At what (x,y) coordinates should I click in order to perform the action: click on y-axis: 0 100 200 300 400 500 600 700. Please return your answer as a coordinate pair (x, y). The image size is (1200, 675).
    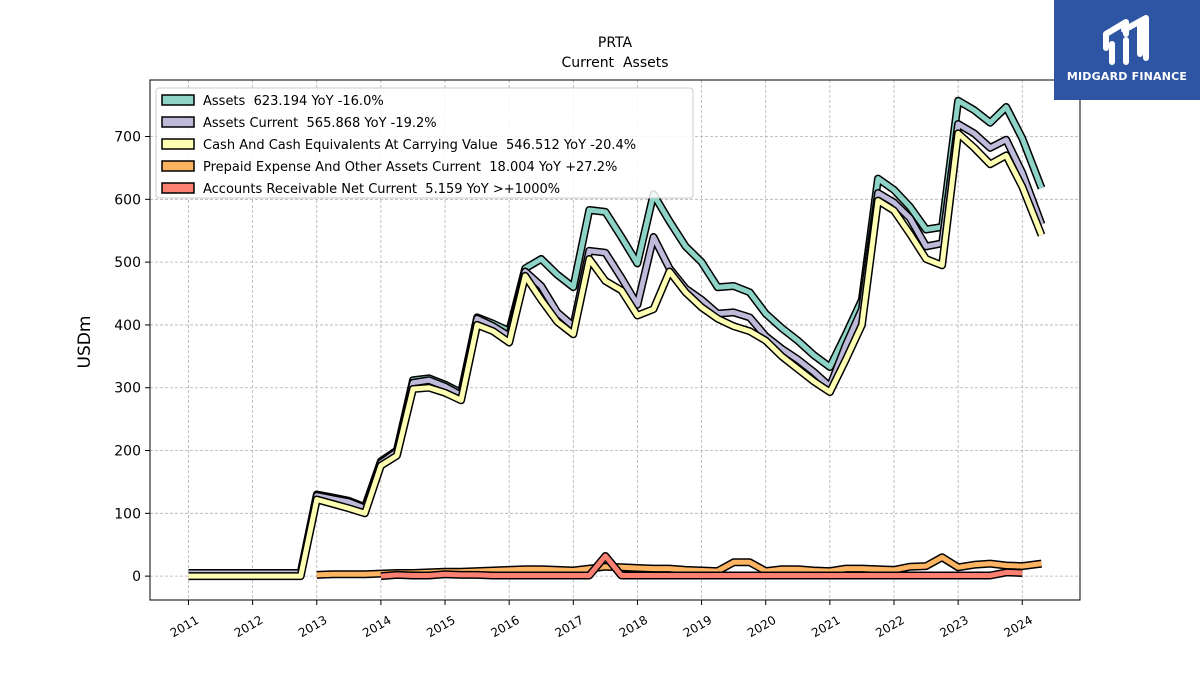
    Looking at the image, I should click on (132, 357).